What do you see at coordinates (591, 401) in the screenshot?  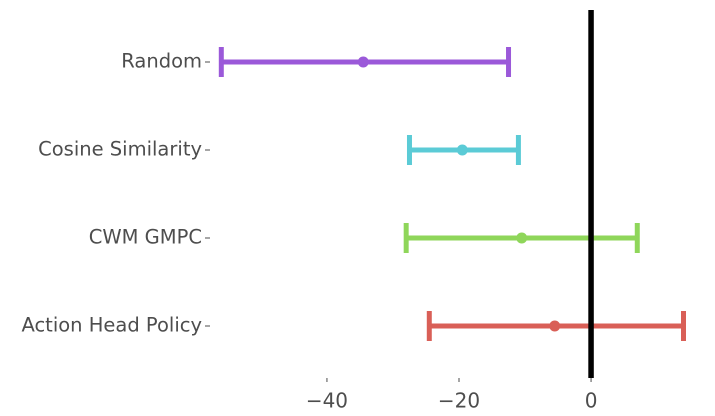 I see `x-tick-label: 0` at bounding box center [591, 401].